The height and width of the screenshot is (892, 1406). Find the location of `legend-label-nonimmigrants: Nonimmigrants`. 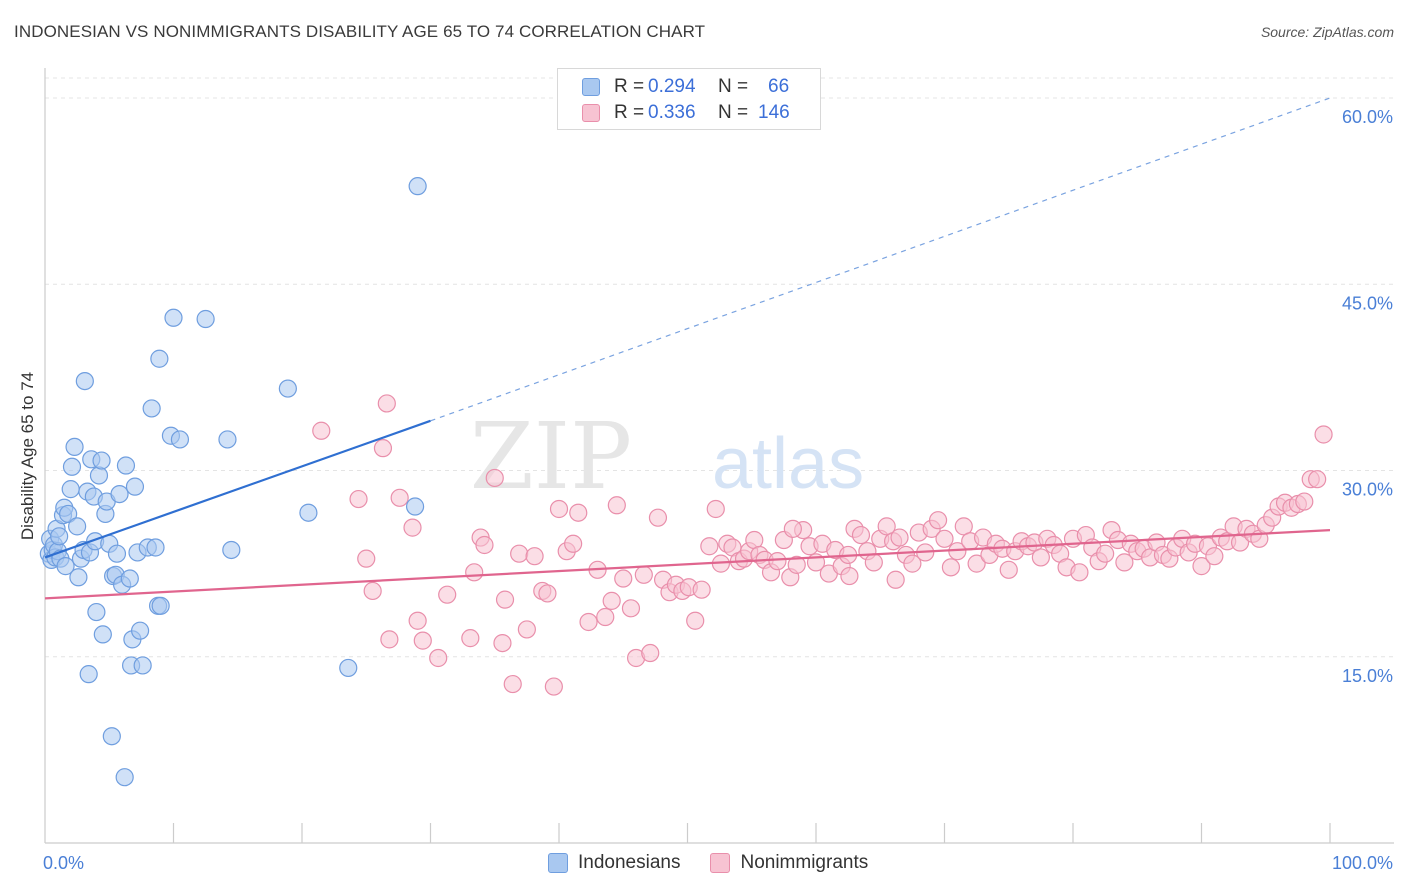

legend-label-nonimmigrants: Nonimmigrants is located at coordinates (804, 862).